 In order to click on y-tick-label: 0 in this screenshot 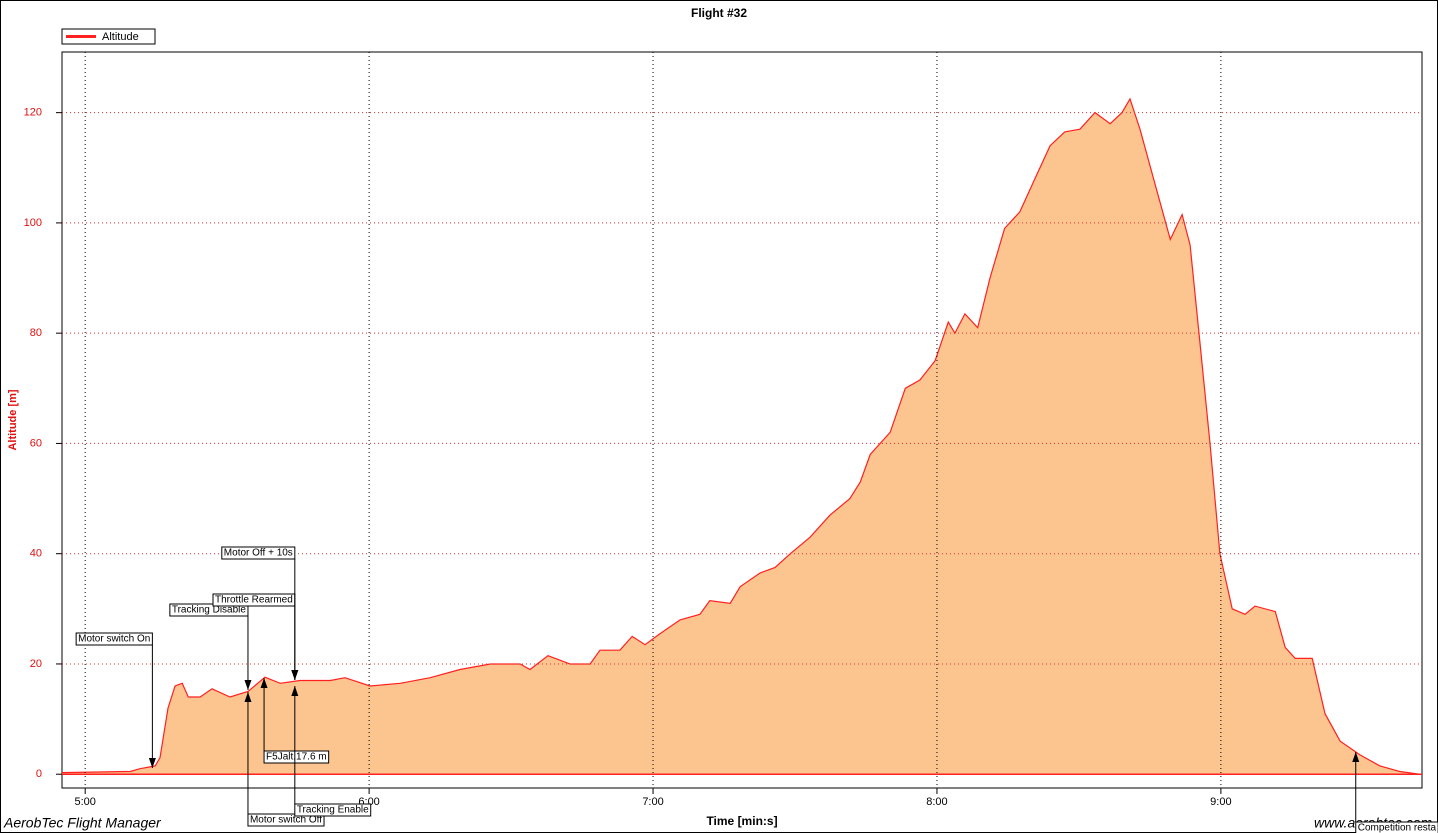, I will do `click(39, 774)`.